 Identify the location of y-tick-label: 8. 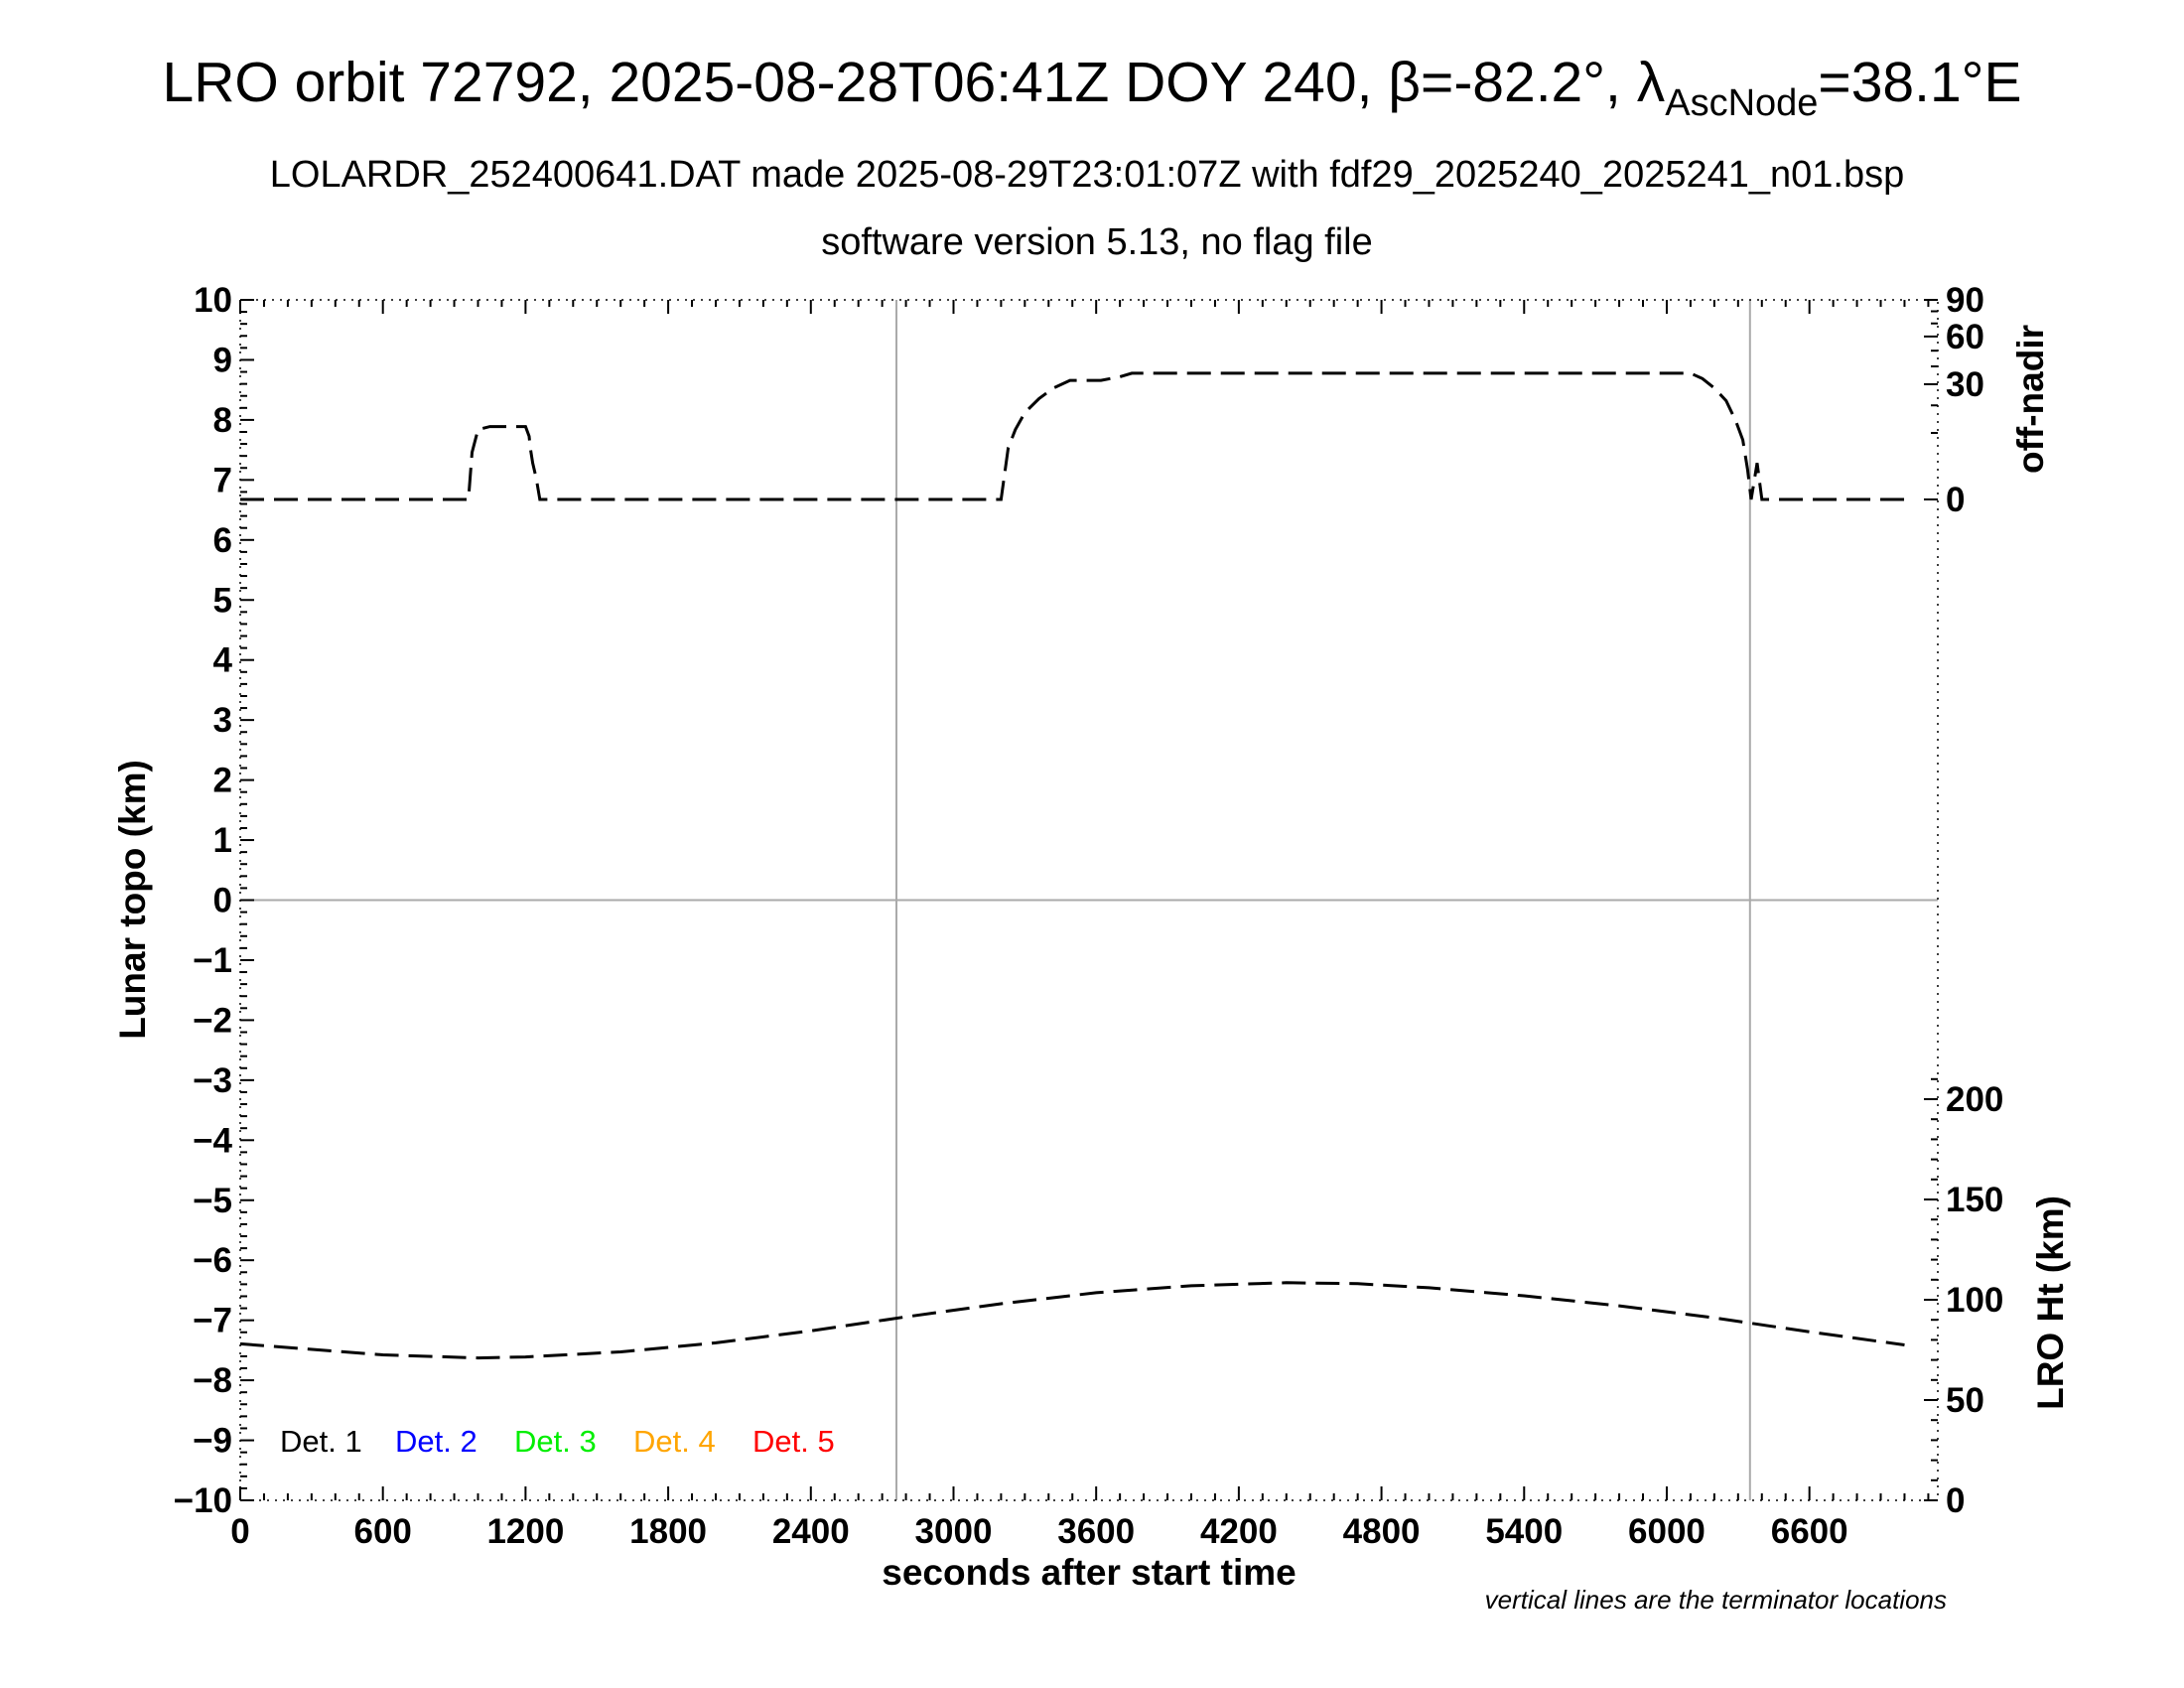
(222, 420).